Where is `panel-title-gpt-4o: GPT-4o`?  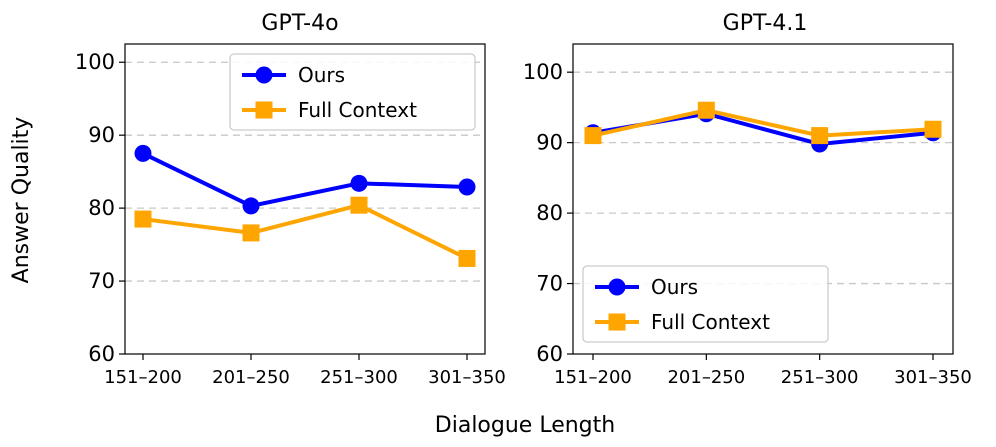
panel-title-gpt-4o: GPT-4o is located at coordinates (299, 23).